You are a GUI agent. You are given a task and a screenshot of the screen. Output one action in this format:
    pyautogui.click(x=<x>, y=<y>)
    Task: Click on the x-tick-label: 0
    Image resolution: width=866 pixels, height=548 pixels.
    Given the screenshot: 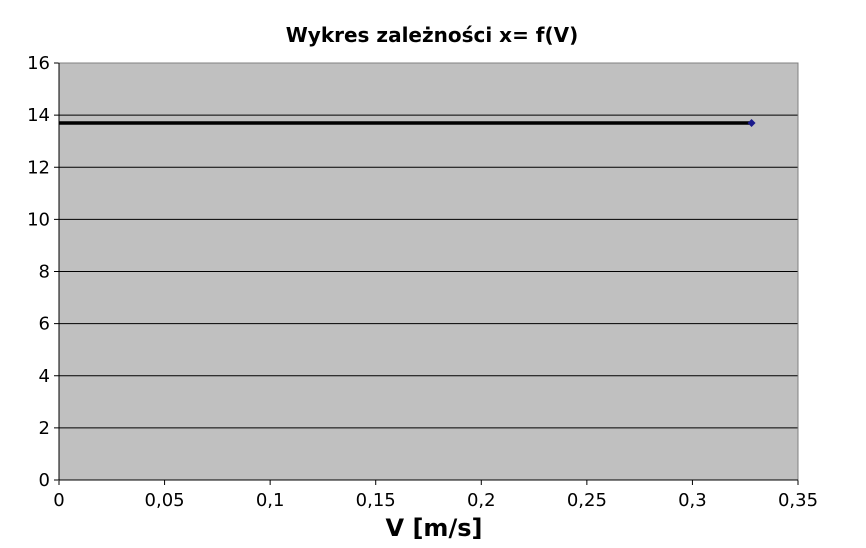 What is the action you would take?
    pyautogui.click(x=58, y=500)
    